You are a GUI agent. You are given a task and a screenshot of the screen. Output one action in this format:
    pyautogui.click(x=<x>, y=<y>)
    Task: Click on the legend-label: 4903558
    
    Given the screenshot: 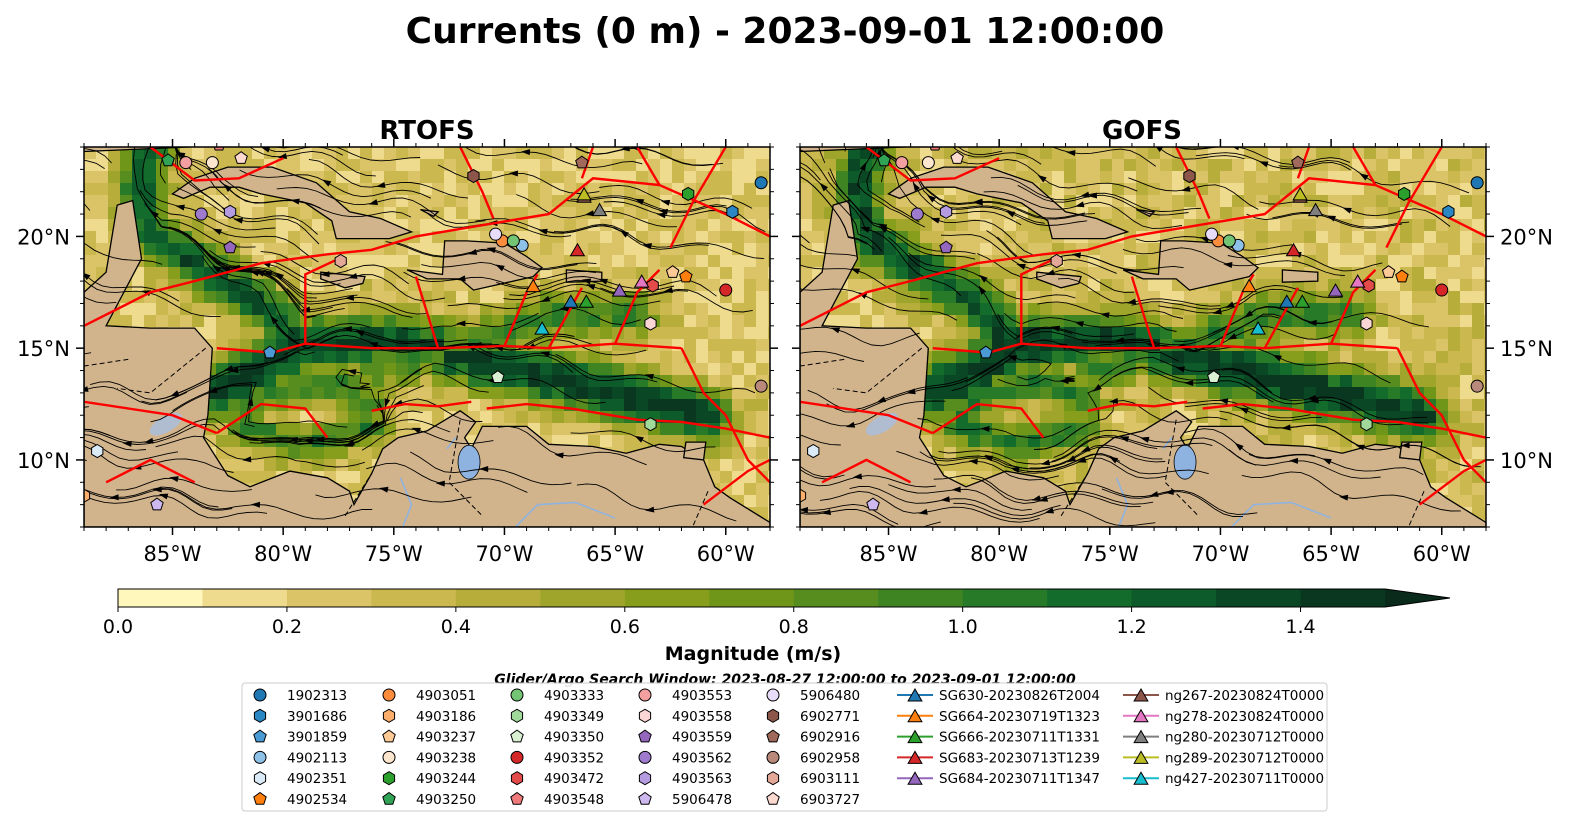 What is the action you would take?
    pyautogui.click(x=702, y=717)
    